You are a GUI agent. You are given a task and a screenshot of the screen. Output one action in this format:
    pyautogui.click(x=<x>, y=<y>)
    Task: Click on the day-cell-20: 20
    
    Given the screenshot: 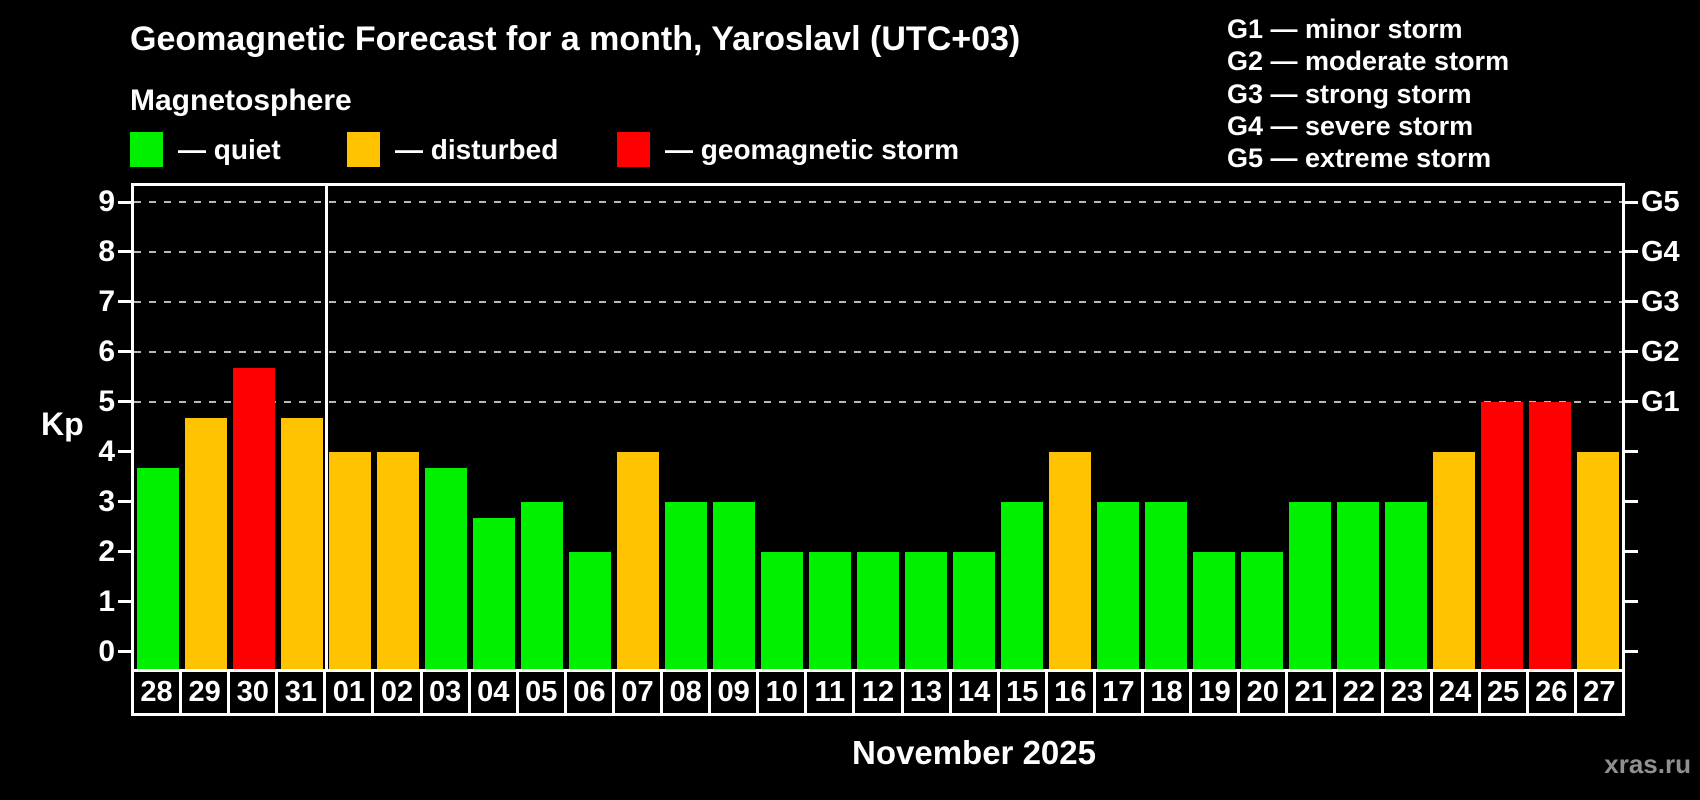 What is the action you would take?
    pyautogui.click(x=1264, y=692)
    